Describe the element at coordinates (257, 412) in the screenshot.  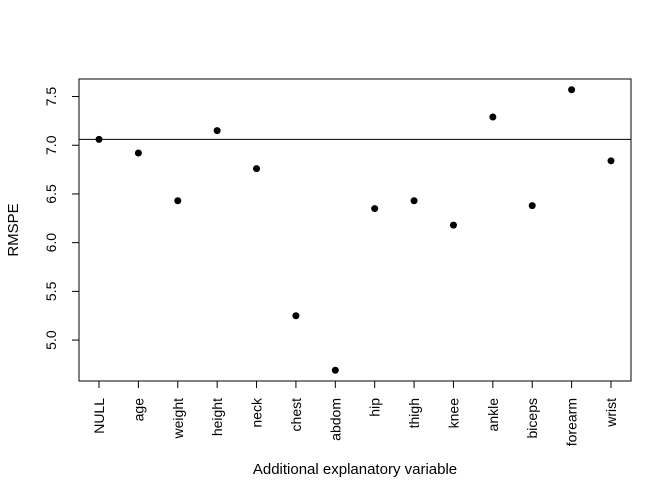
I see `x-tick-label: neck` at that location.